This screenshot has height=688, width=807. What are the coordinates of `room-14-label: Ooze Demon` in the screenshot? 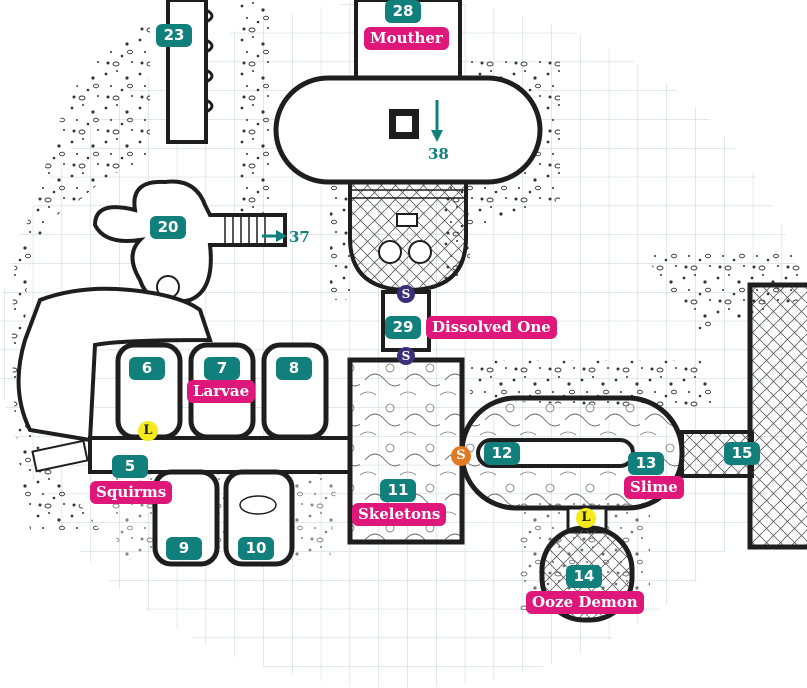 It's located at (585, 602).